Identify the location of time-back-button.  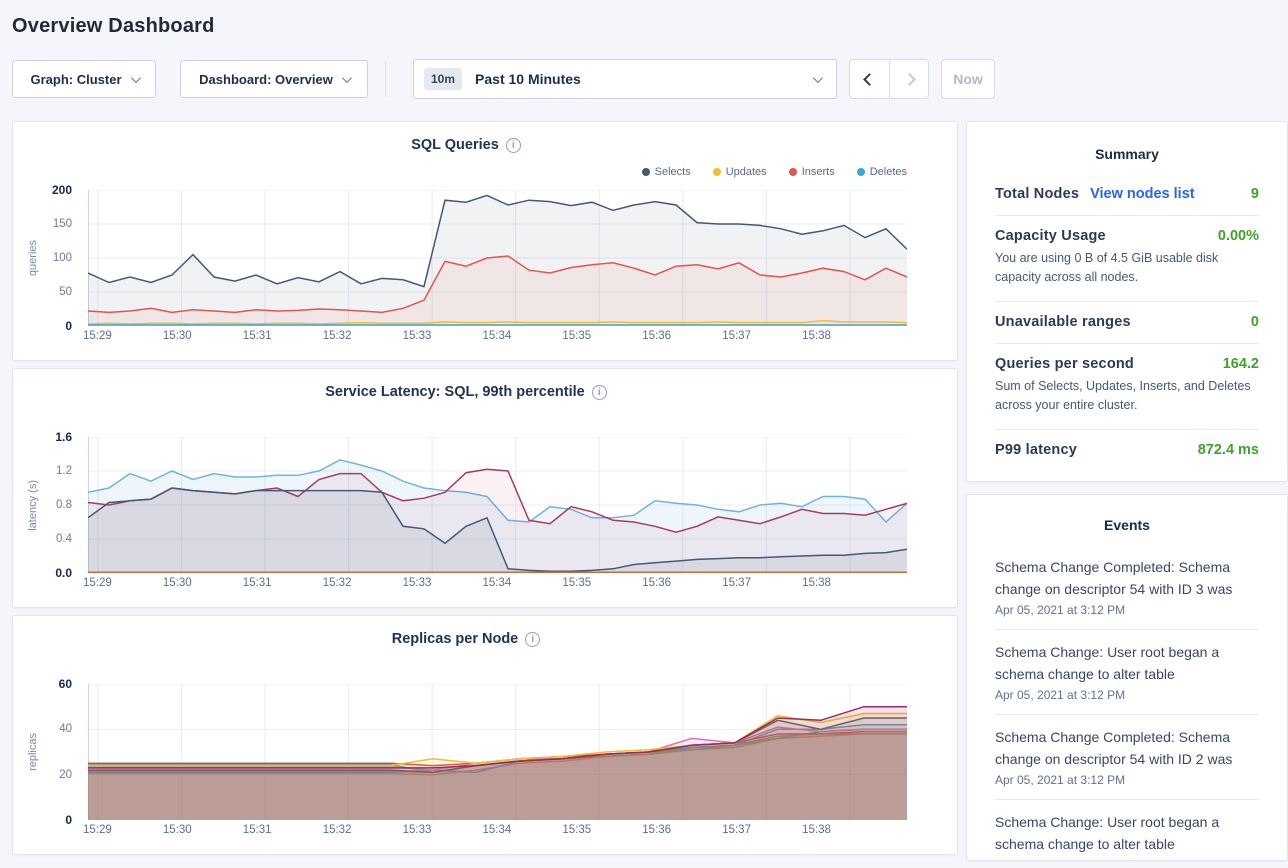
(869, 79).